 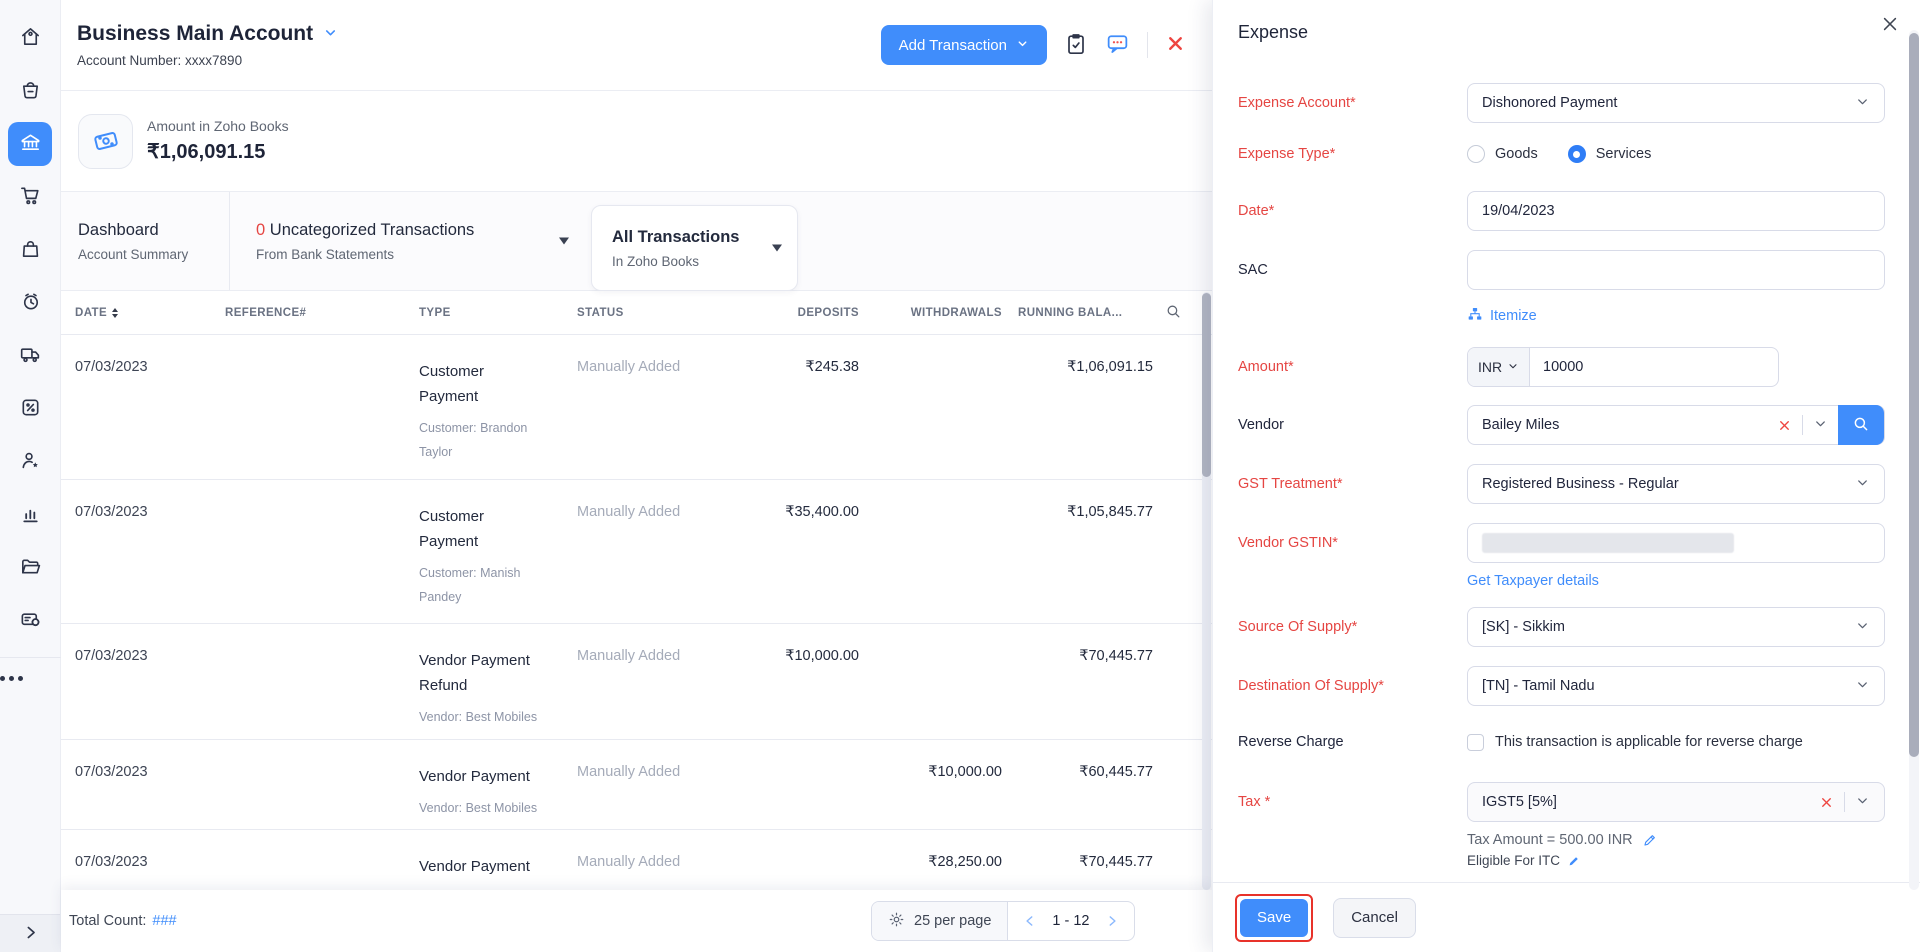 What do you see at coordinates (115, 312) in the screenshot?
I see `sort-icon` at bounding box center [115, 312].